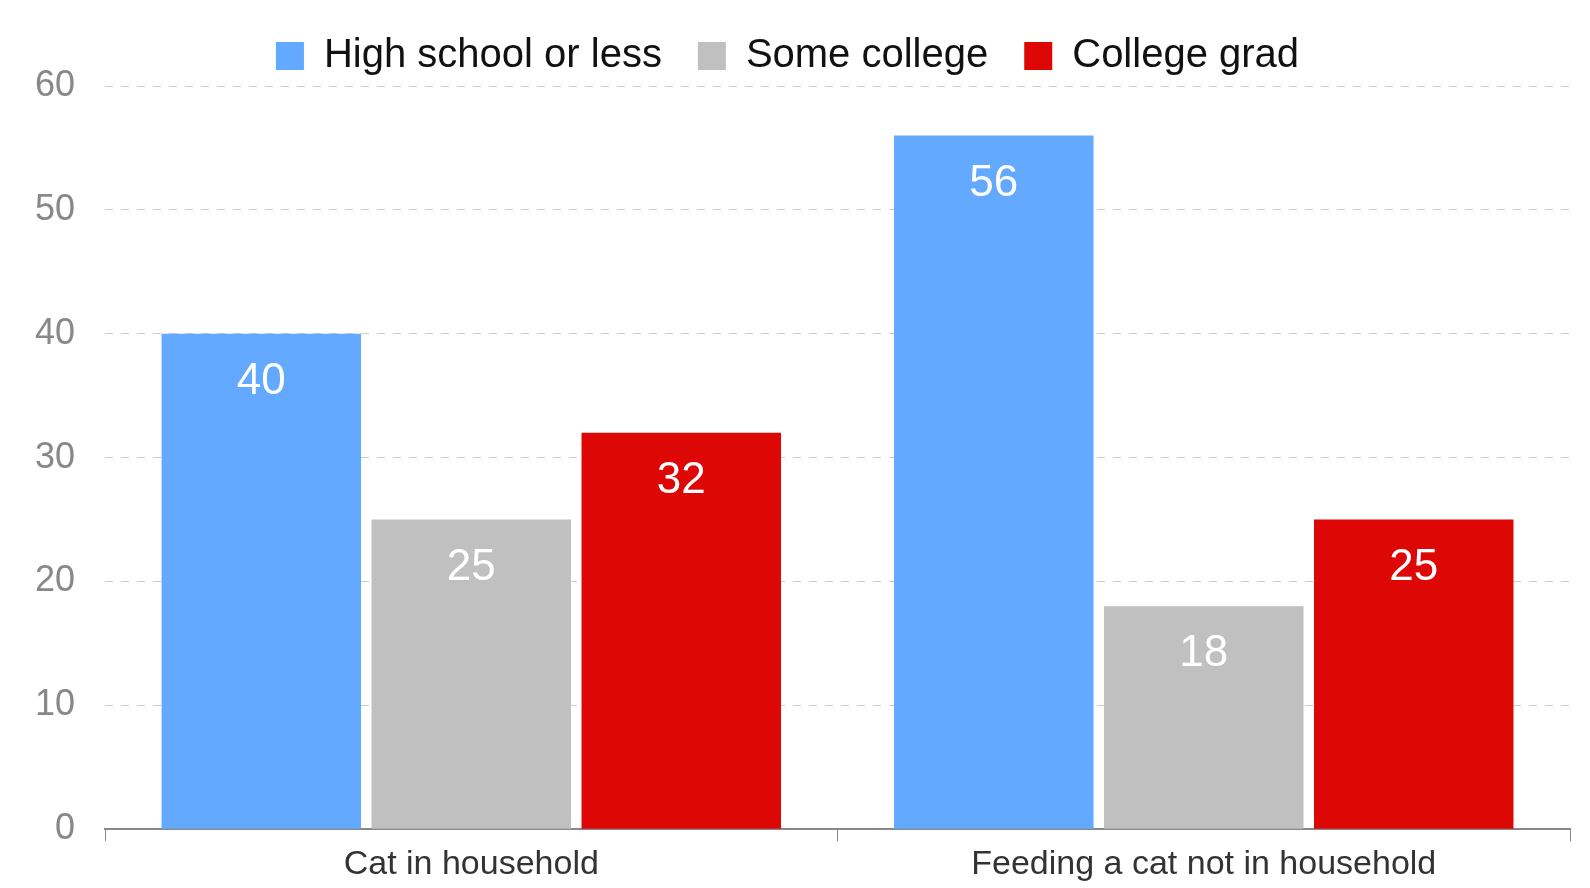  I want to click on x-tick-label: Feeding a cat not in household, so click(1204, 861).